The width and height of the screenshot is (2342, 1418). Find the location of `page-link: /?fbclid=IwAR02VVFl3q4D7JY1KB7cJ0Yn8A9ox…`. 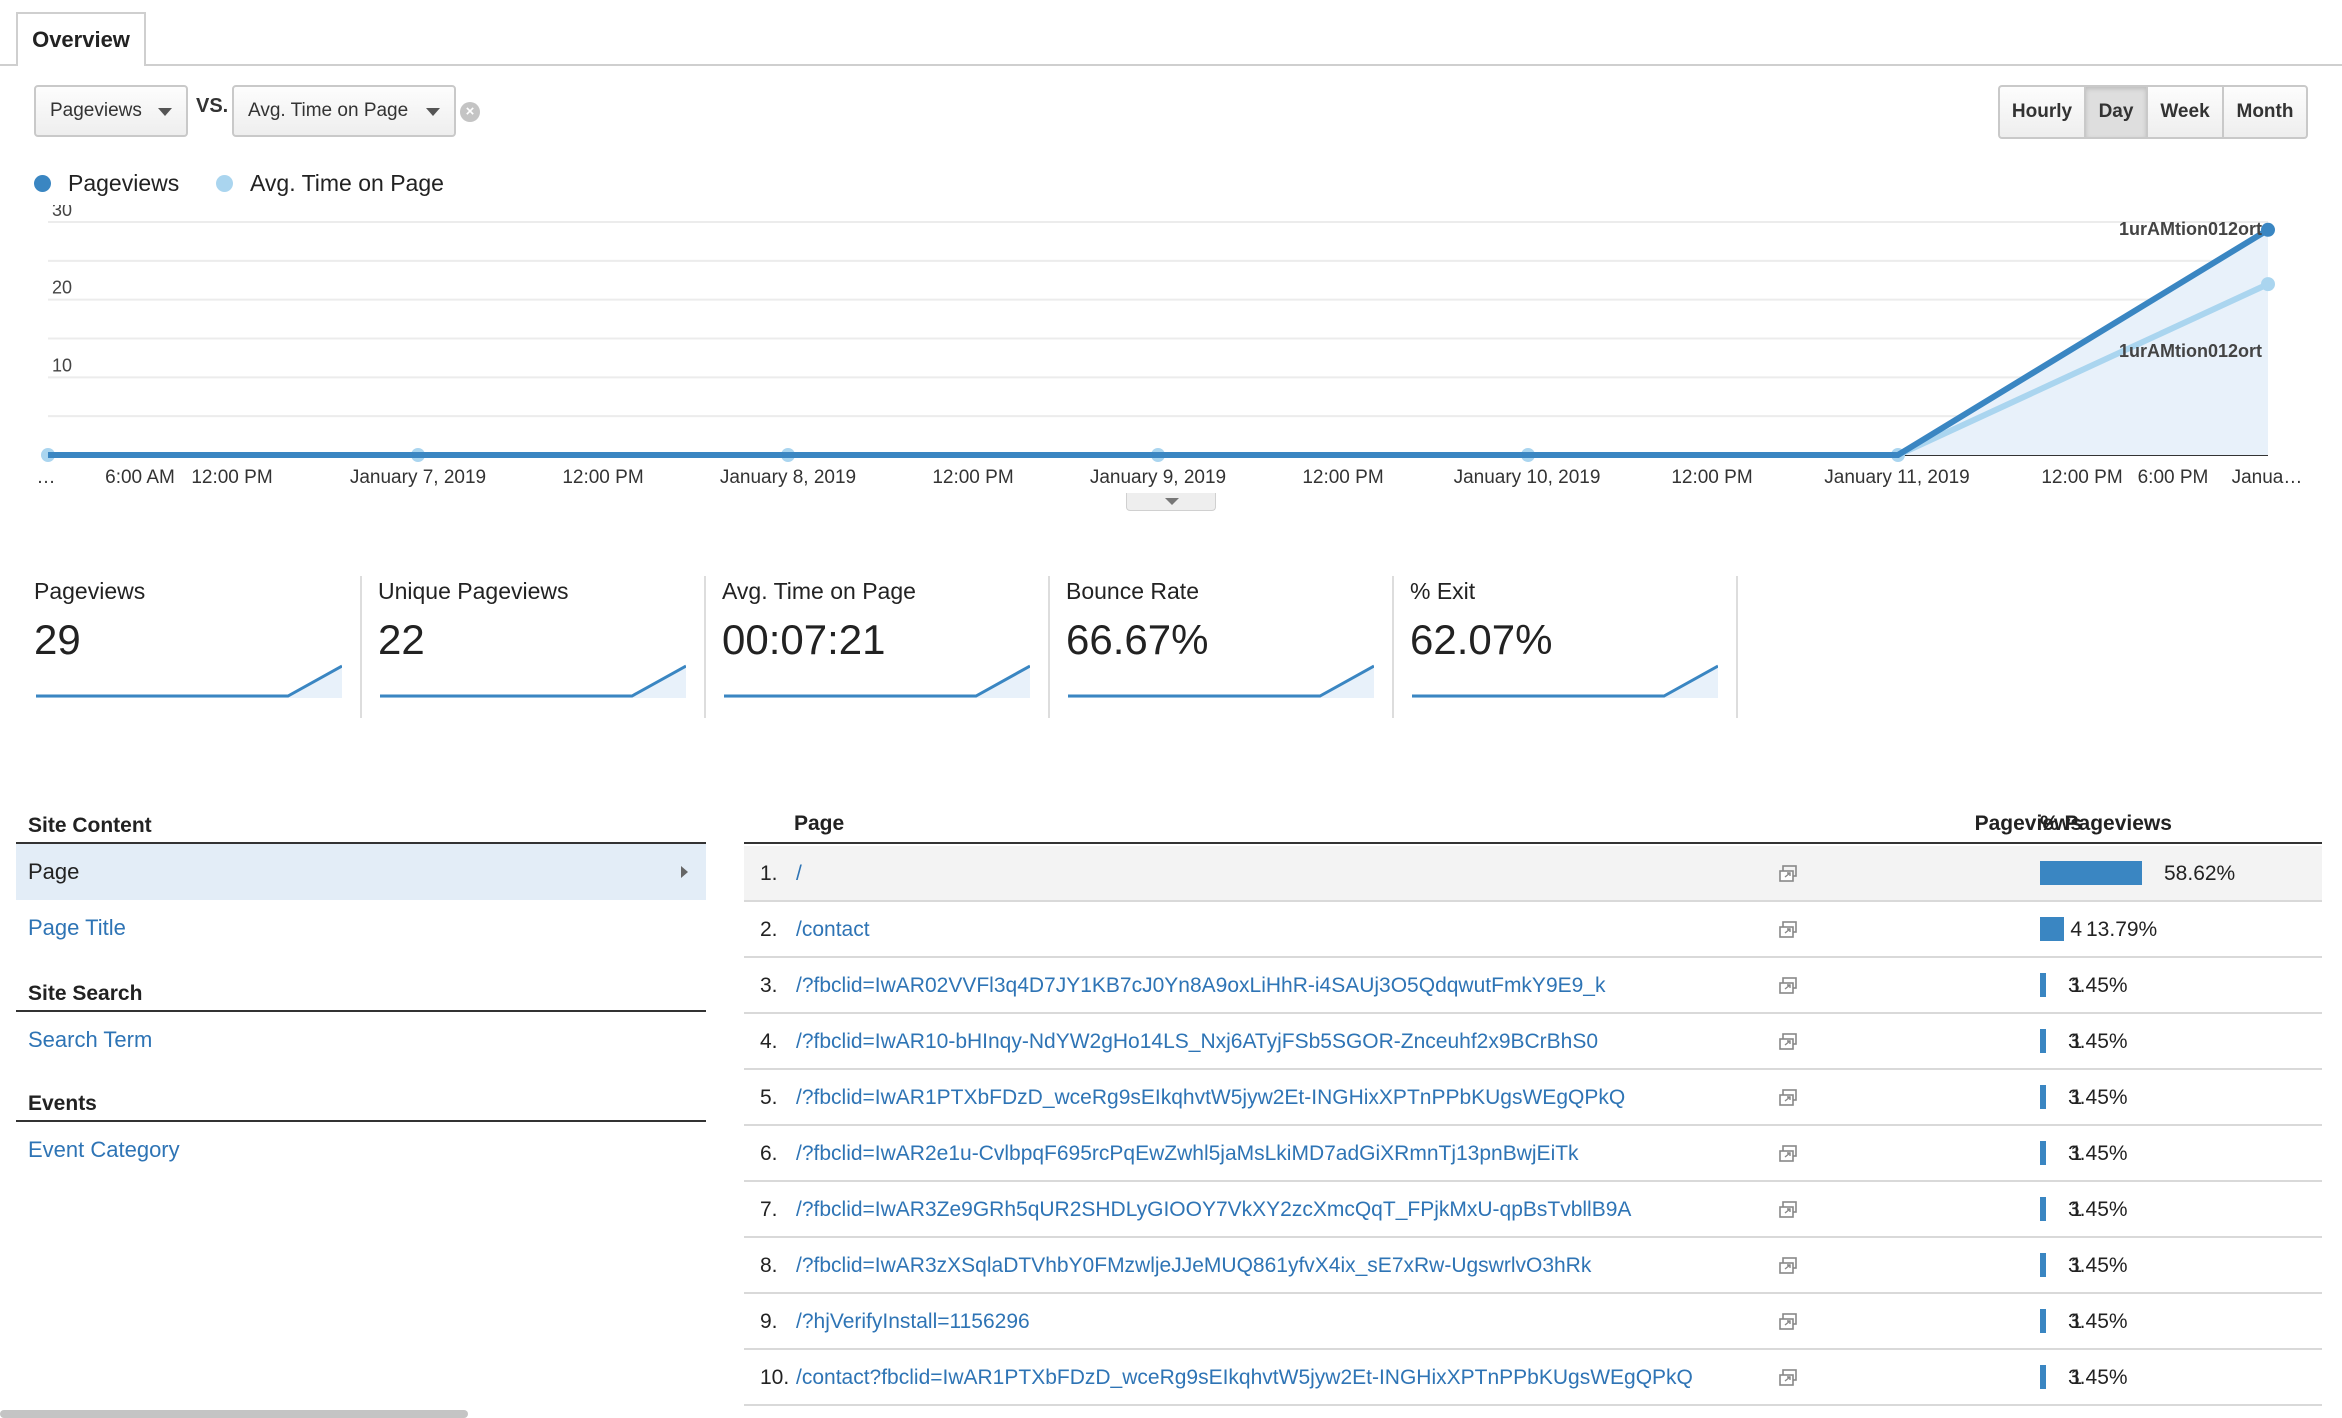

page-link: /?fbclid=IwAR02VVFl3q4D7JY1KB7cJ0Yn8A9ox… is located at coordinates (1201, 985).